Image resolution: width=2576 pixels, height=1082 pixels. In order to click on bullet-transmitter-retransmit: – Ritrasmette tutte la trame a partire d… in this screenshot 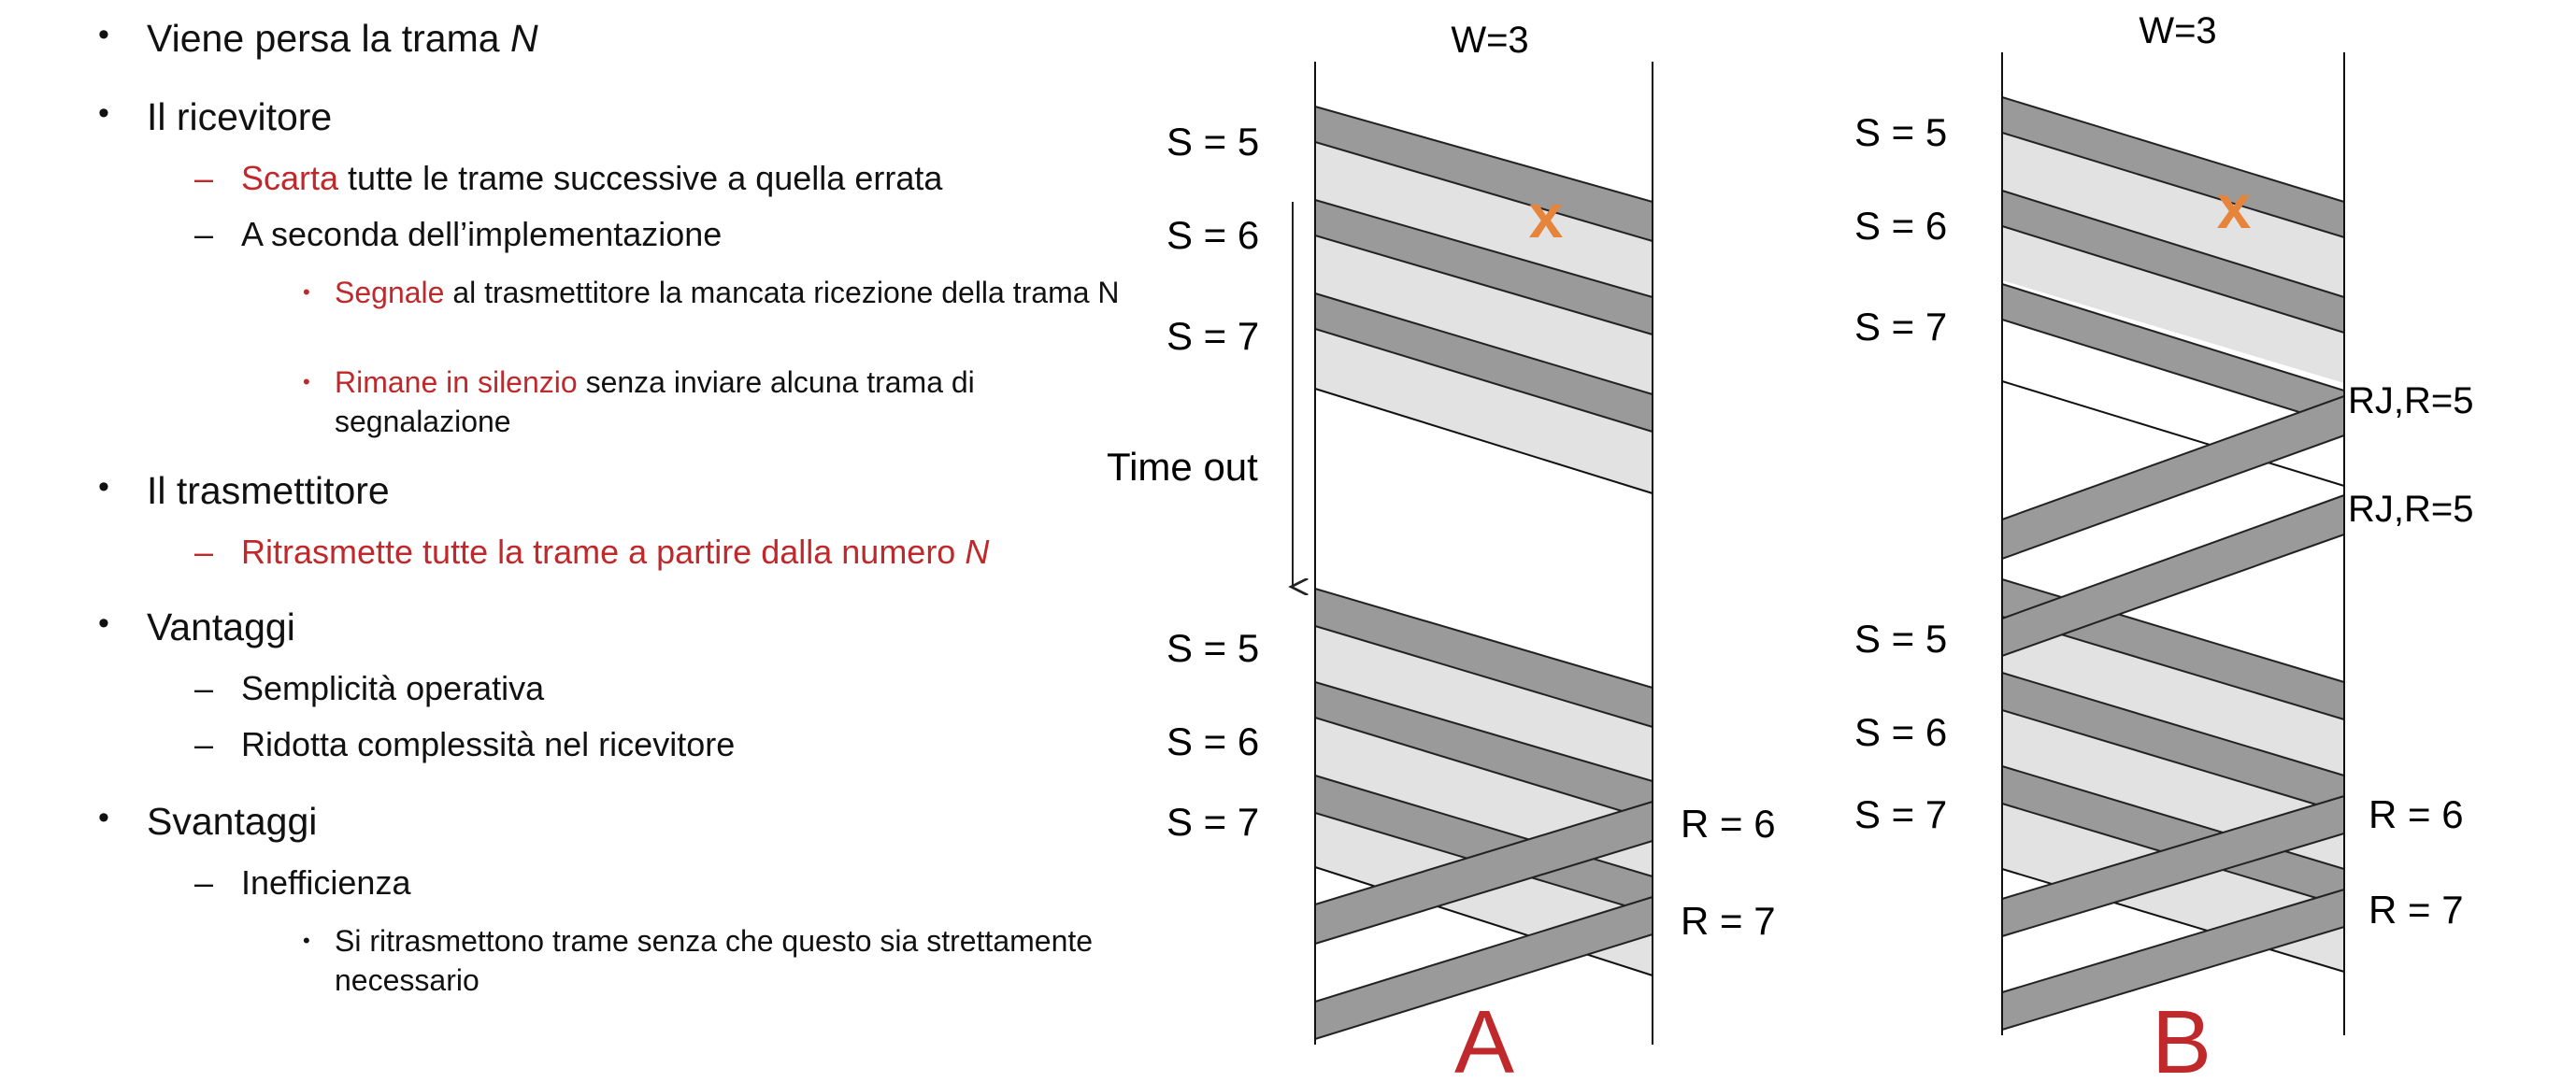, I will do `click(592, 552)`.